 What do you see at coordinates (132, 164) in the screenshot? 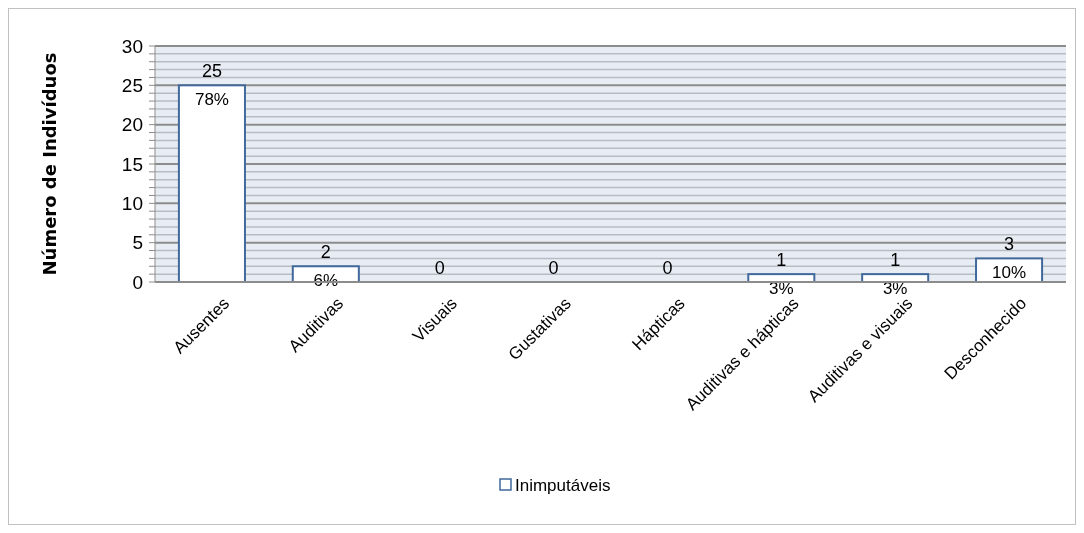
I see `y-tick-label: 15` at bounding box center [132, 164].